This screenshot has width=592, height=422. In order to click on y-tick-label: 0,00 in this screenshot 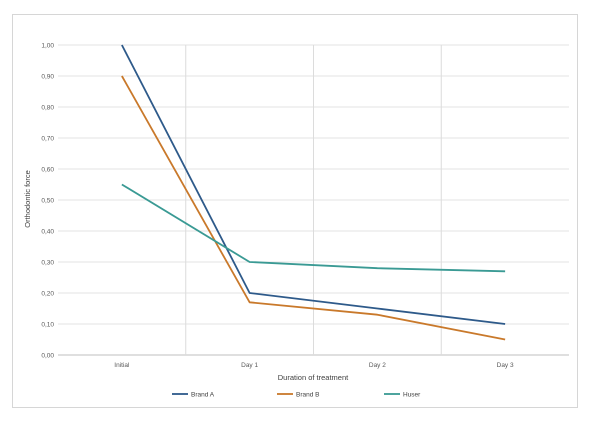, I will do `click(47, 355)`.